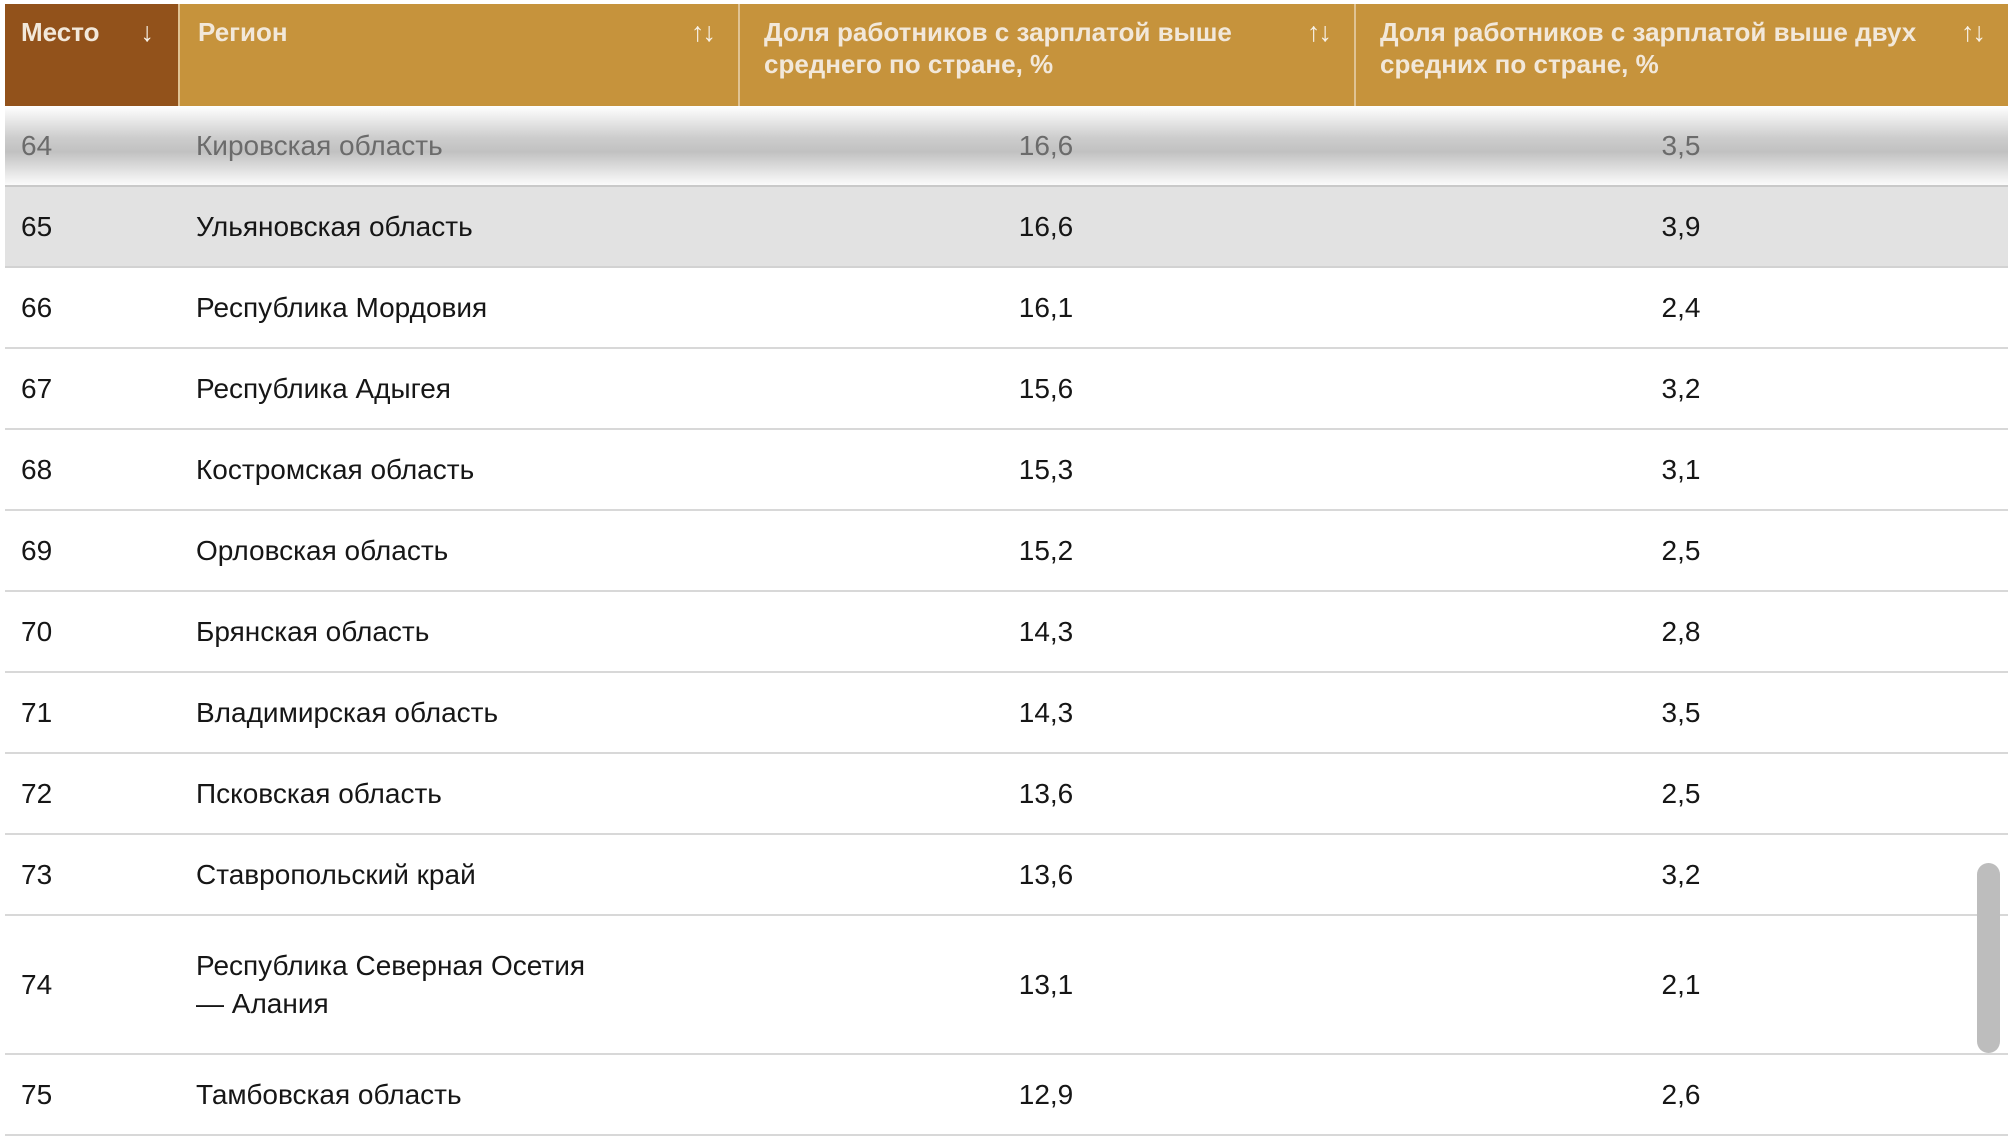 Image resolution: width=2008 pixels, height=1136 pixels. Describe the element at coordinates (37, 1094) in the screenshot. I see `cell-place: 75` at that location.